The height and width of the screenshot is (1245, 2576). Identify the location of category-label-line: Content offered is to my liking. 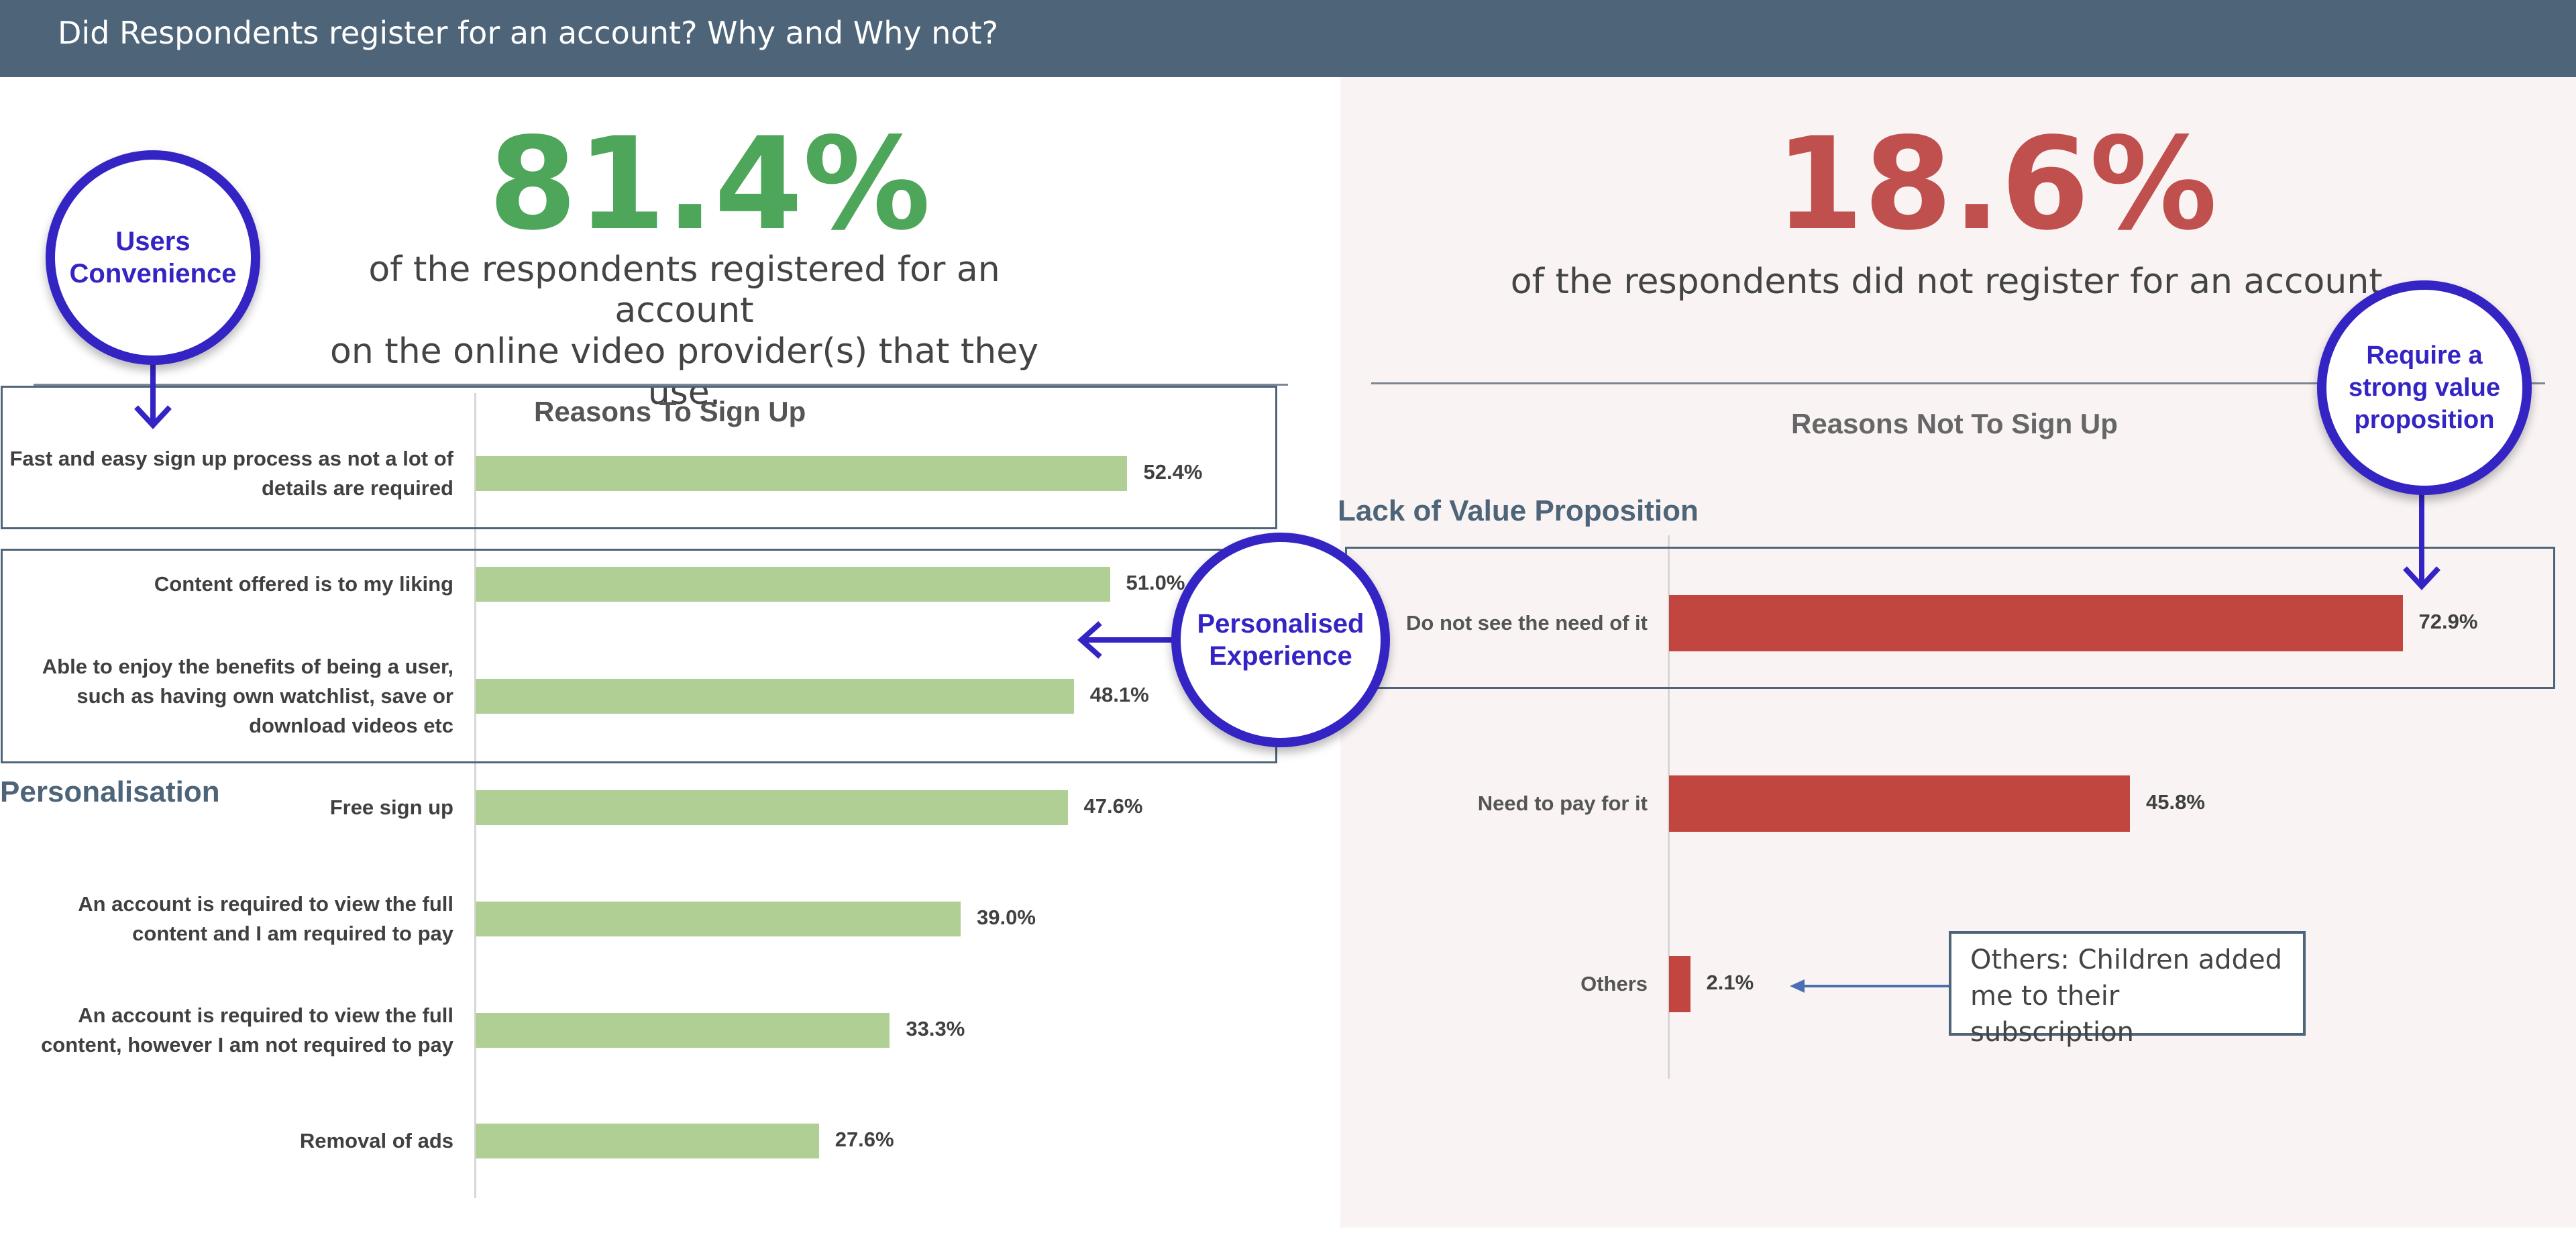
(303, 584).